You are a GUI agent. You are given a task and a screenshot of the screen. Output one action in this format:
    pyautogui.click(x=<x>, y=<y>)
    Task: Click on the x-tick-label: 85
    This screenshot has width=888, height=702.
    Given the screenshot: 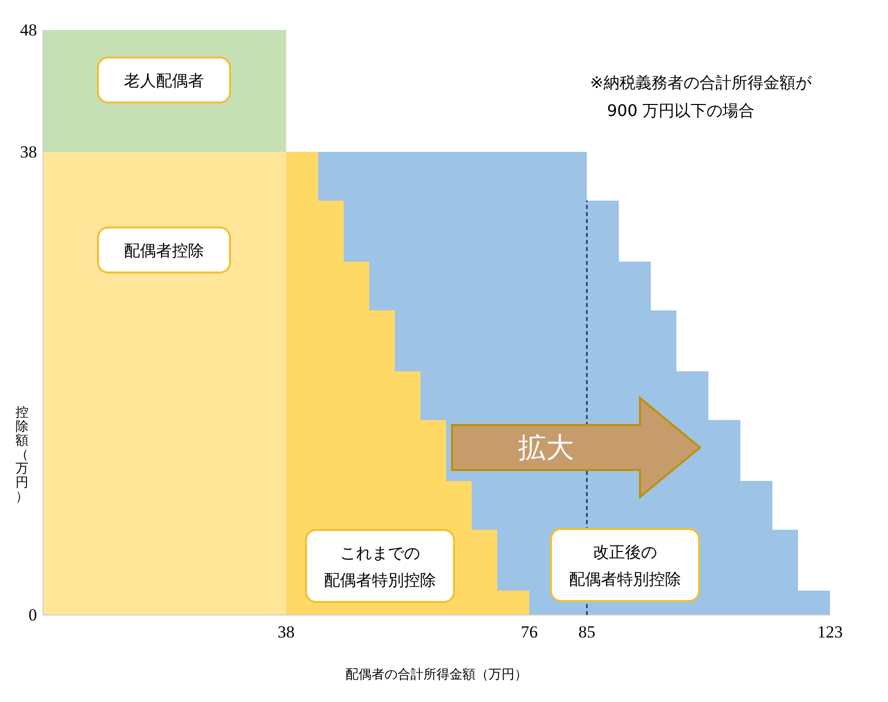 What is the action you would take?
    pyautogui.click(x=587, y=632)
    